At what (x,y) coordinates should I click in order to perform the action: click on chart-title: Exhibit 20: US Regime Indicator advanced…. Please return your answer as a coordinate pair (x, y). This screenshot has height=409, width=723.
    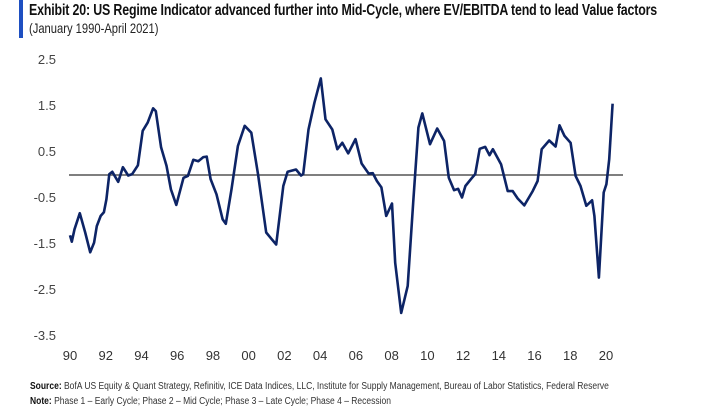
    Looking at the image, I should click on (343, 10).